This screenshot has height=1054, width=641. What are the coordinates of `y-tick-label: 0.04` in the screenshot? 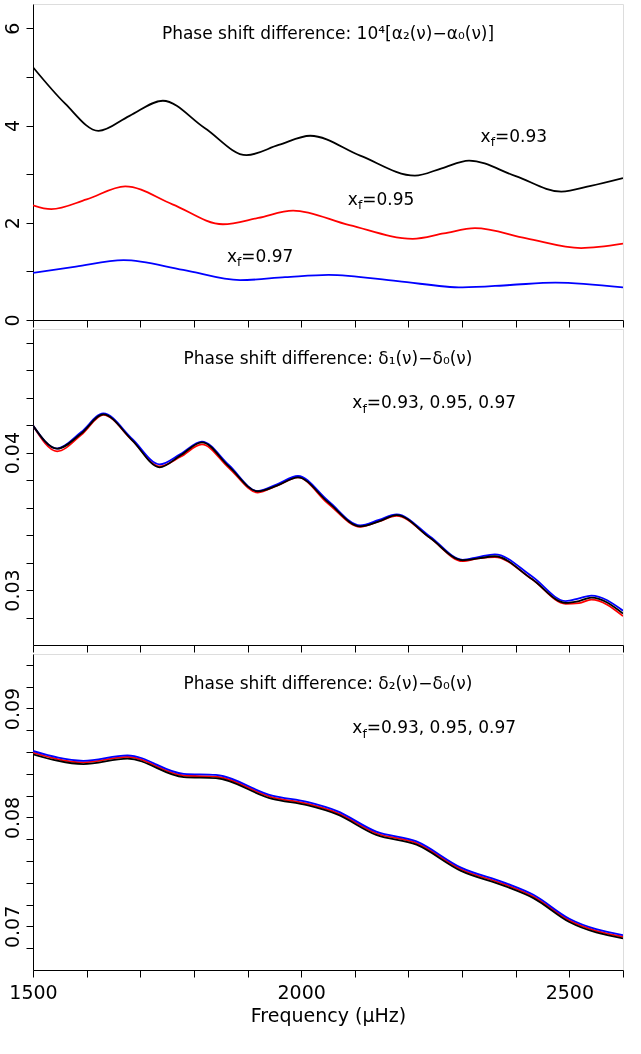 It's located at (11, 453).